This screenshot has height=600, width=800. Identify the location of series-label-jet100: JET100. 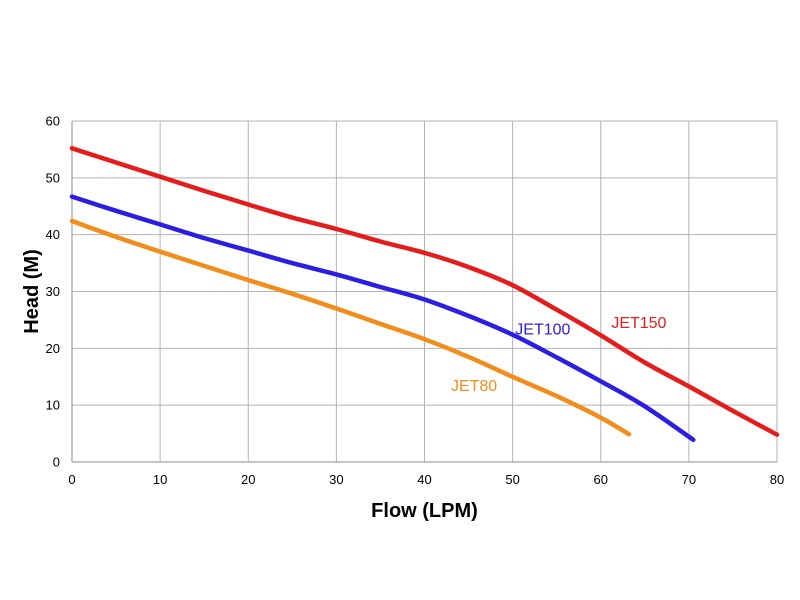
(542, 330).